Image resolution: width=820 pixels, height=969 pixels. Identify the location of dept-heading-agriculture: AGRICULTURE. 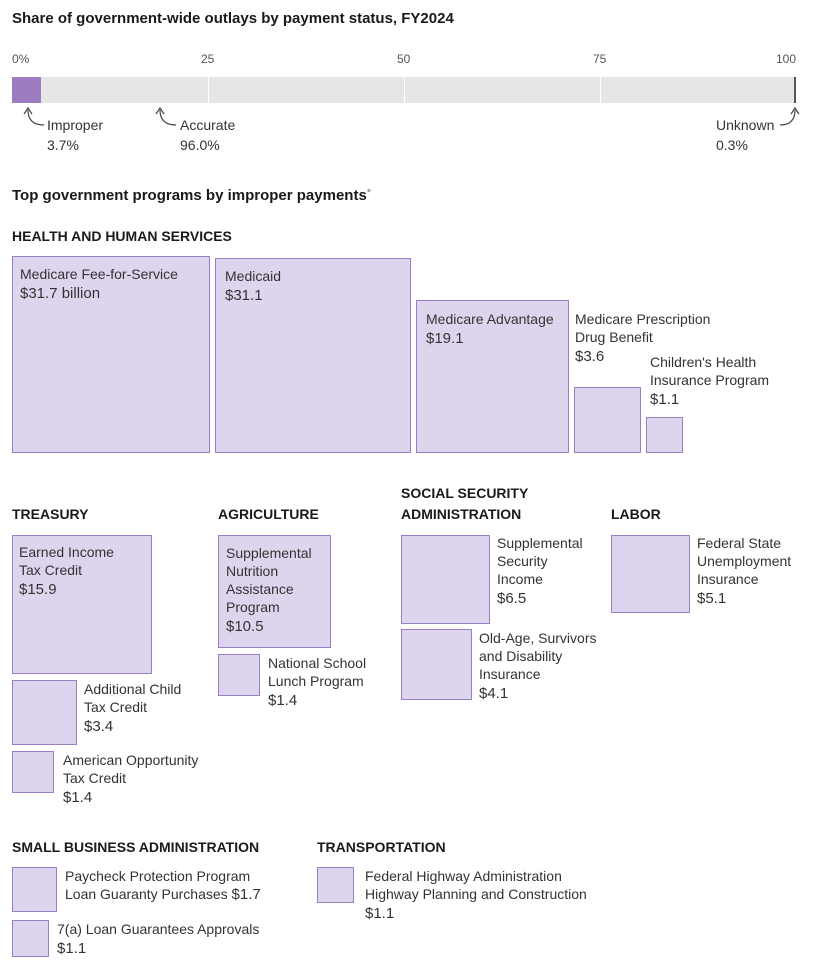
(268, 514).